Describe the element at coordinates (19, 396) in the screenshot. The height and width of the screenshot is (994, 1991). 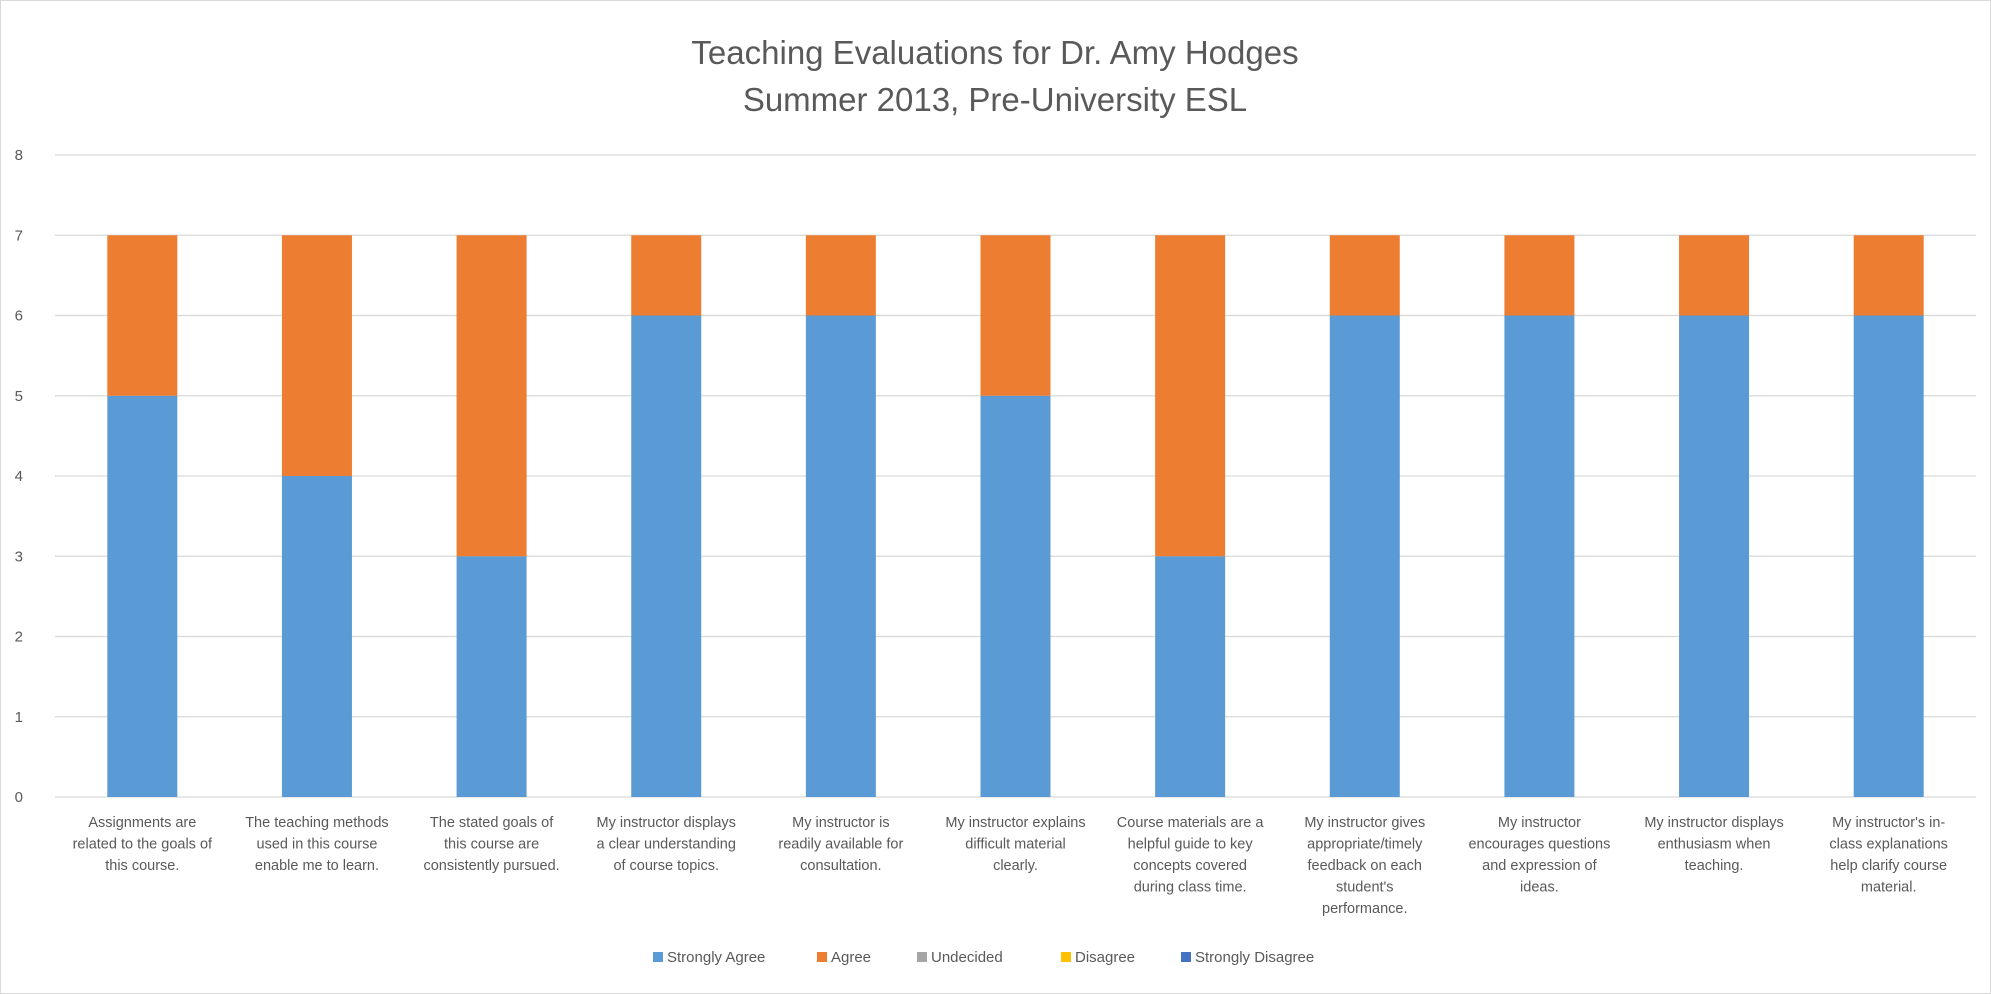
I see `y-tick-label: 5` at that location.